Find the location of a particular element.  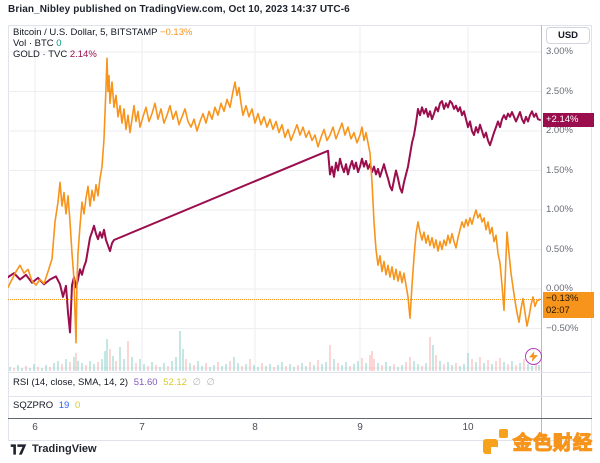

price-axis-tick: 0.50% is located at coordinates (559, 249).